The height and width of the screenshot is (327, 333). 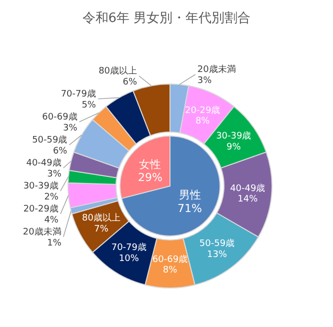 I want to click on data-label: 7%, so click(x=101, y=229).